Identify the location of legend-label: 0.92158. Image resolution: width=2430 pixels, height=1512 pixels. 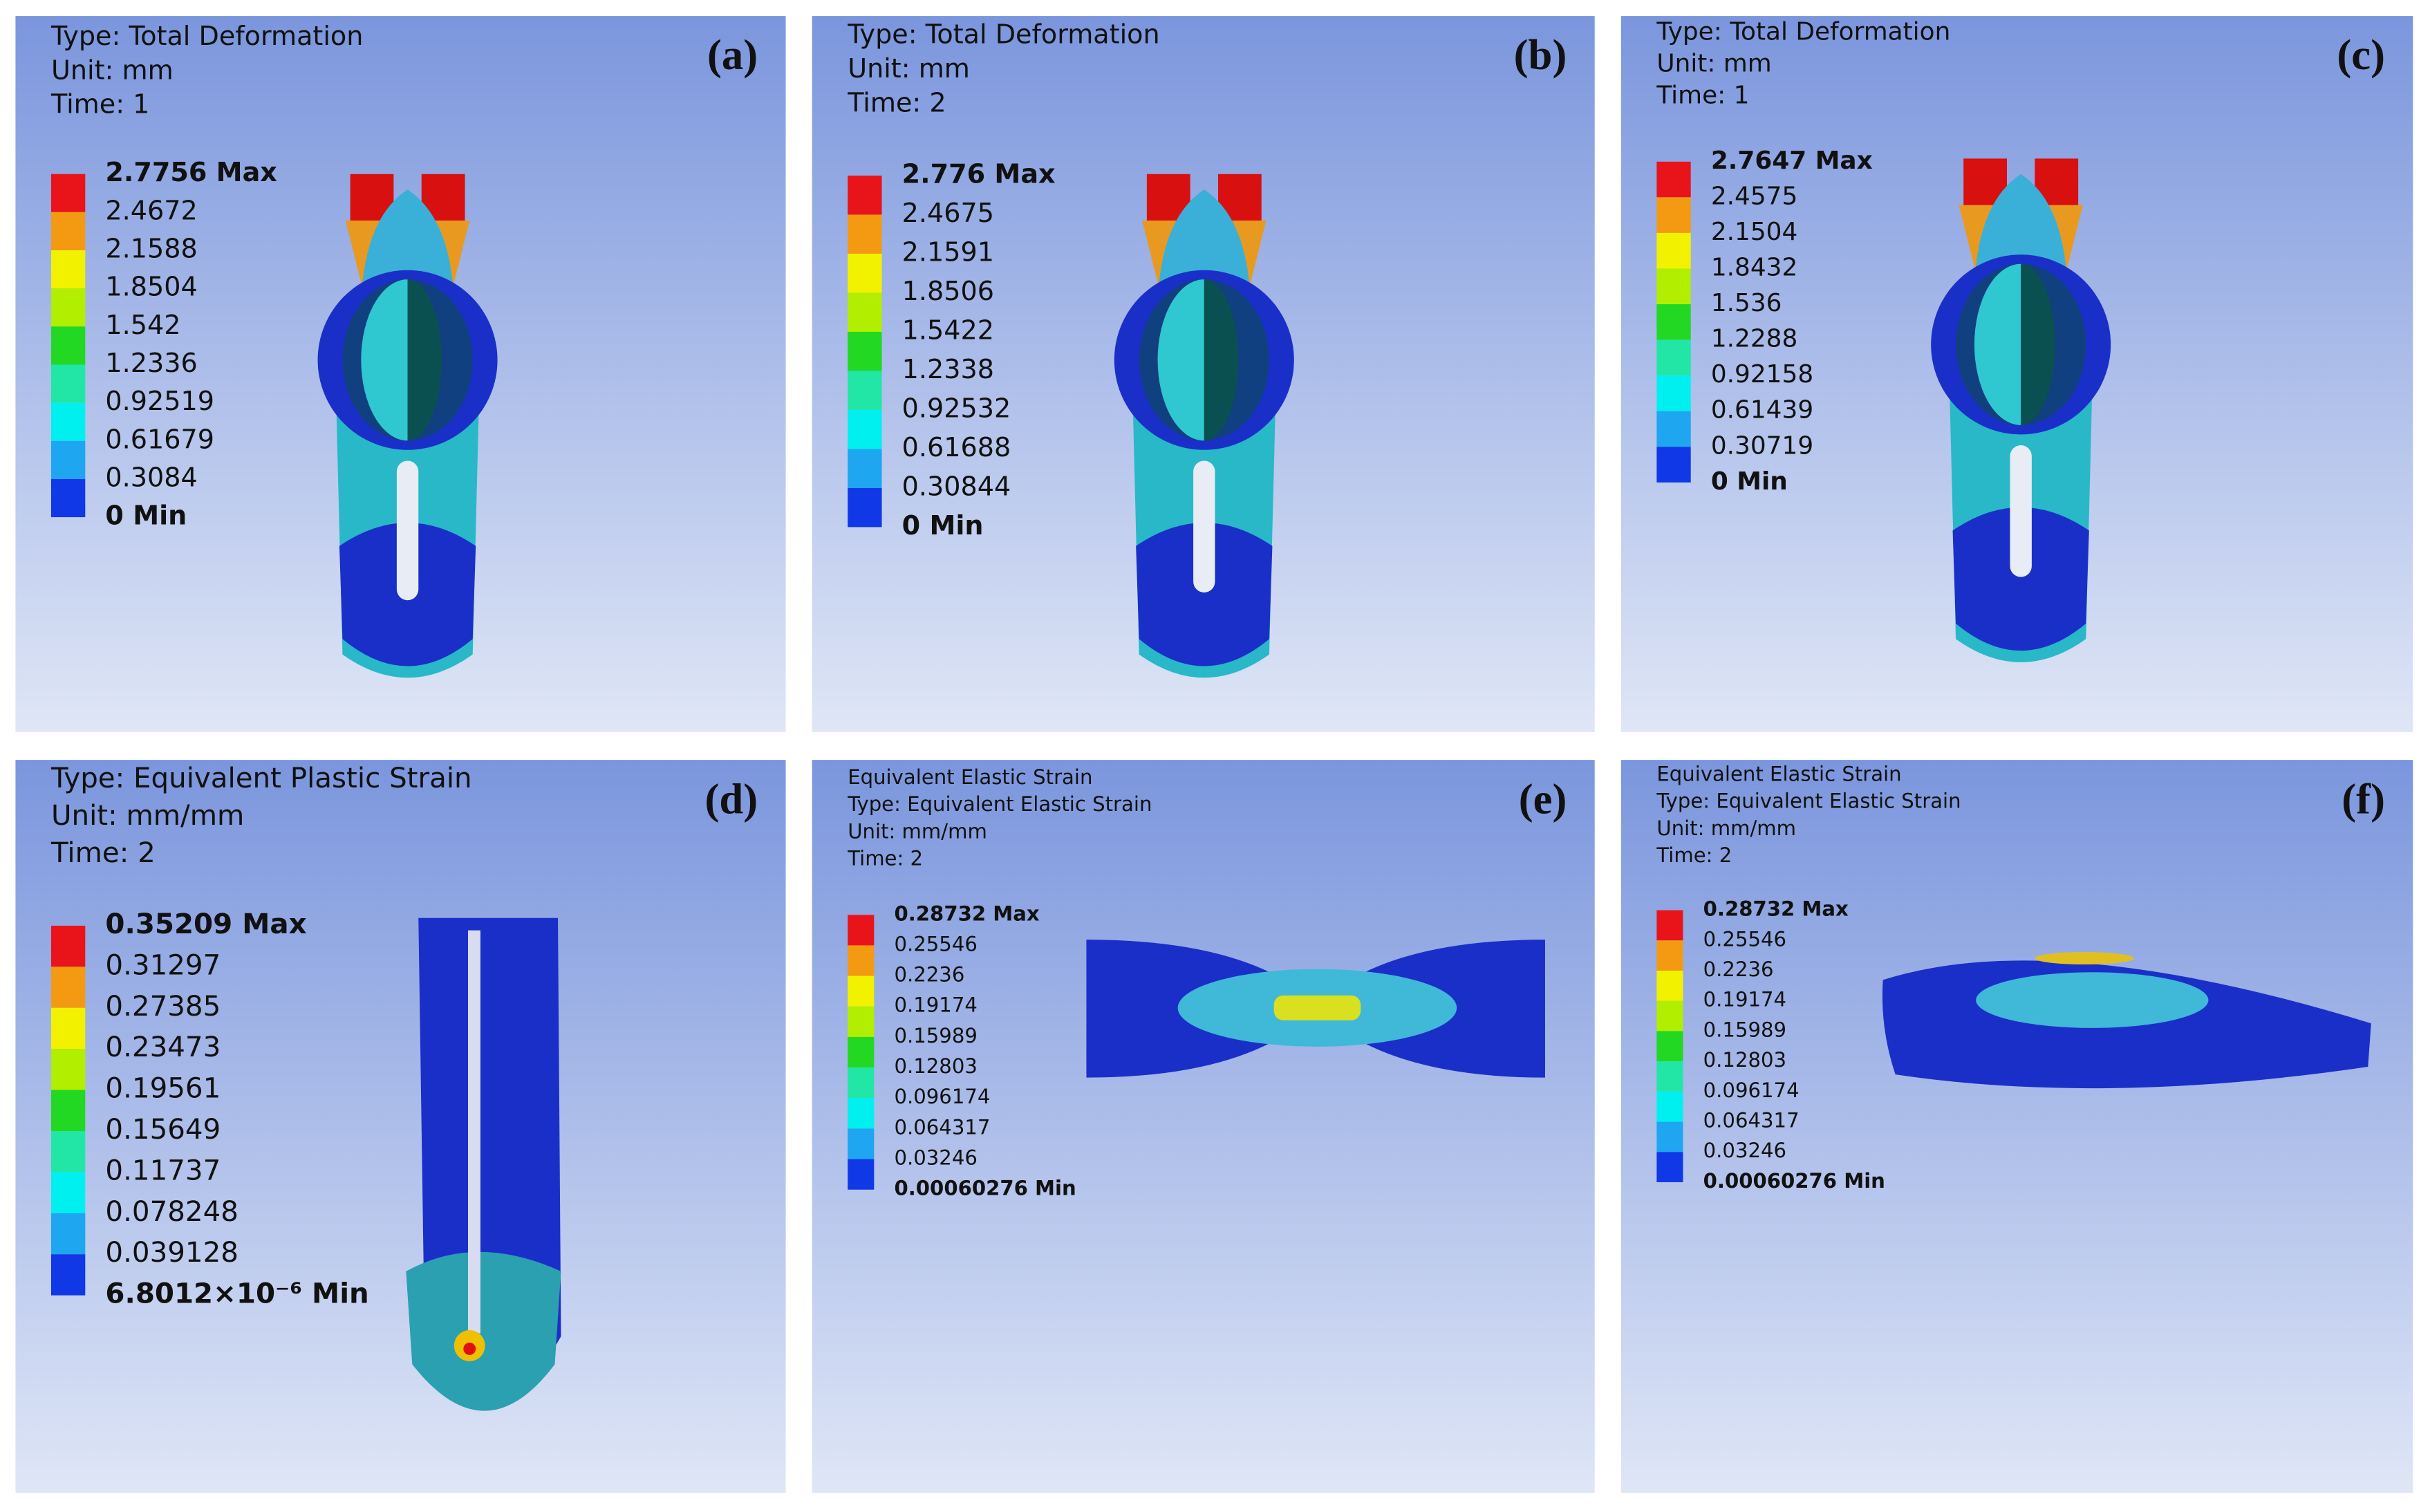
(1762, 374).